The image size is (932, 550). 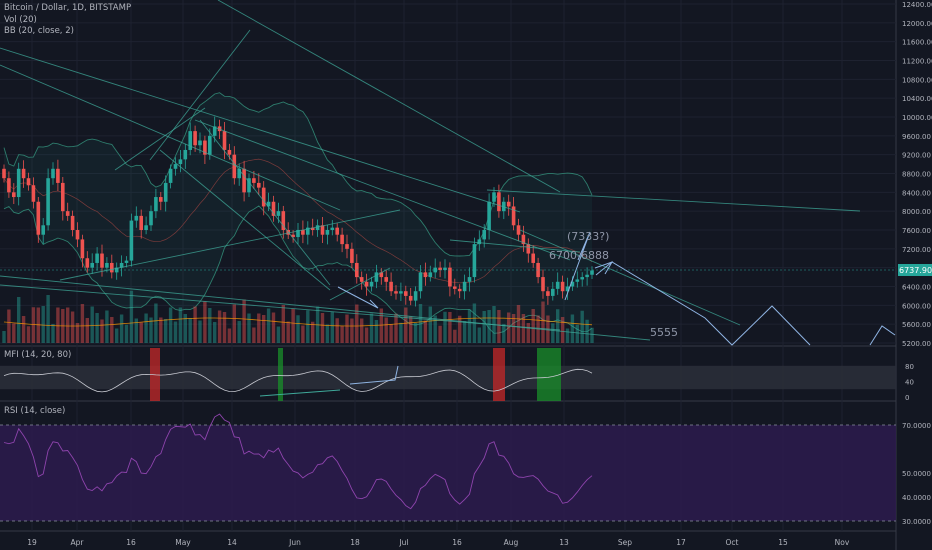 What do you see at coordinates (842, 542) in the screenshot?
I see `time-tick-label: Nov` at bounding box center [842, 542].